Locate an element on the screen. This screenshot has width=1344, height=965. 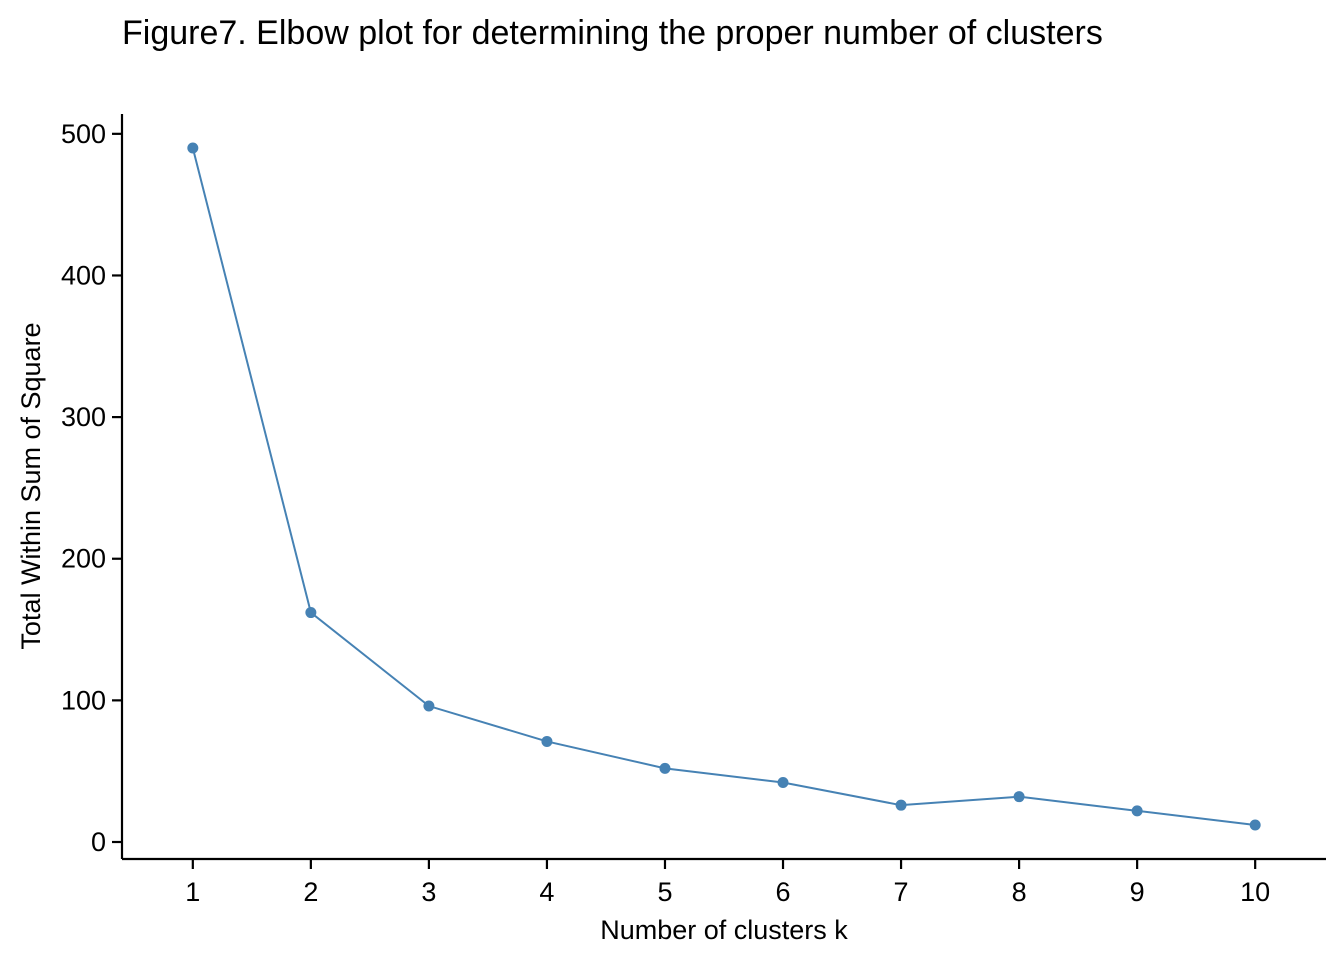
x-tick-label: 6 is located at coordinates (783, 892).